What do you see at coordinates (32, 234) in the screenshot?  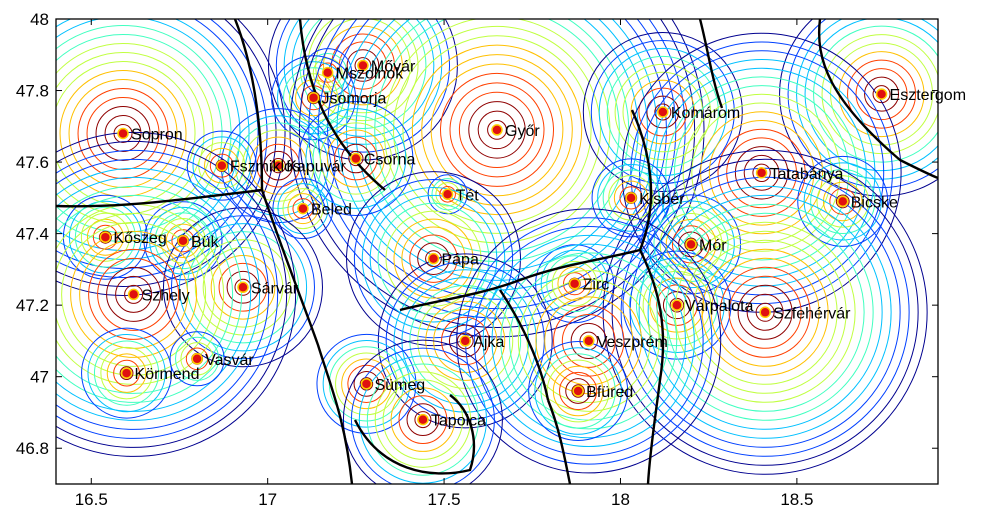 I see `y-tick-label: 47.4` at bounding box center [32, 234].